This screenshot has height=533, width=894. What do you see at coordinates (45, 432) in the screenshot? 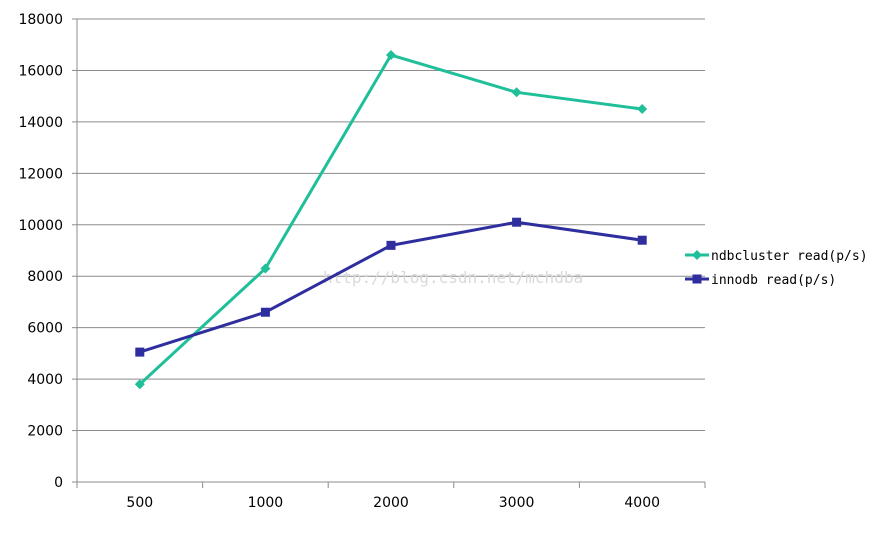
I see `y-tick-label: 2000` at bounding box center [45, 432].